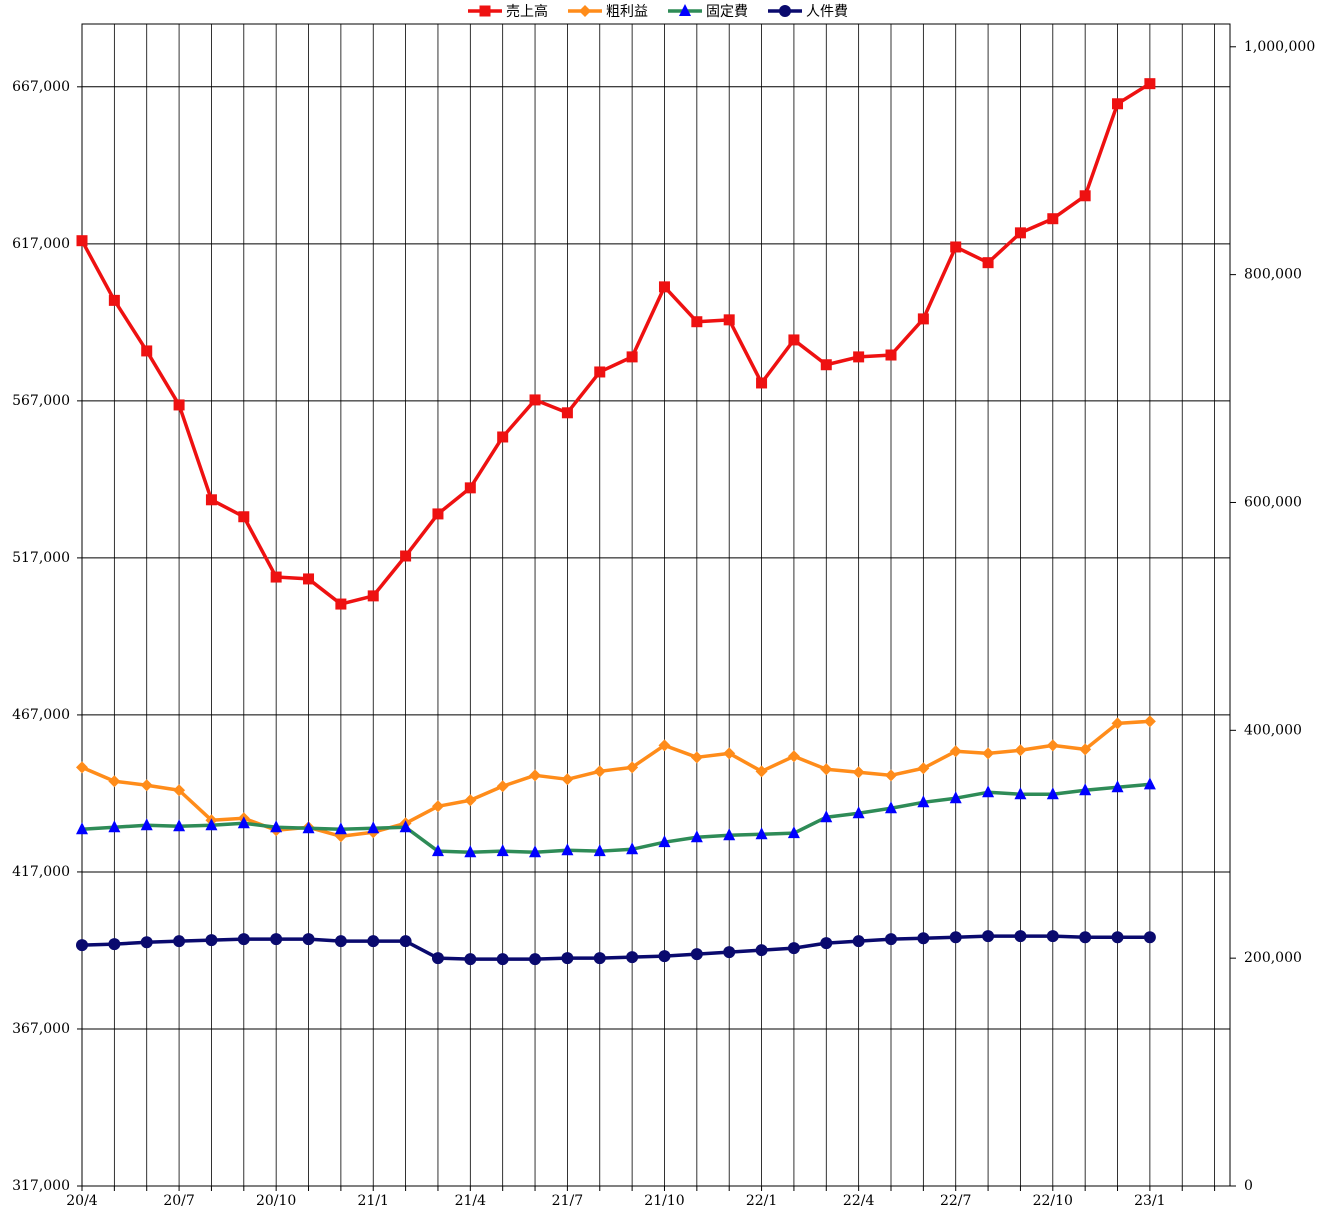 The width and height of the screenshot is (1328, 1213). Describe the element at coordinates (373, 1201) in the screenshot. I see `x-tick-label: 21/1` at that location.